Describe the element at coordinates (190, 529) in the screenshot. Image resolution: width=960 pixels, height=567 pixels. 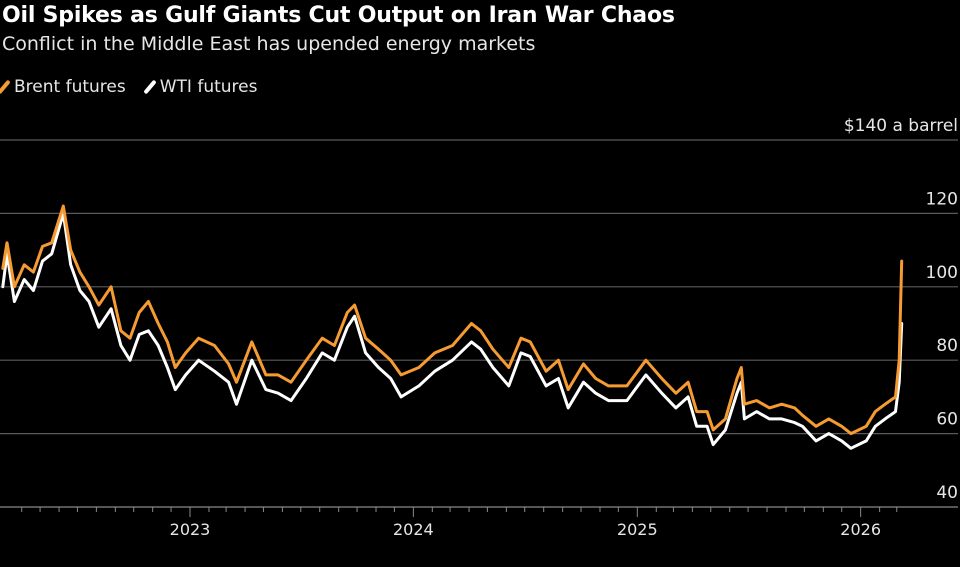
I see `x-tick-label: 2023` at that location.